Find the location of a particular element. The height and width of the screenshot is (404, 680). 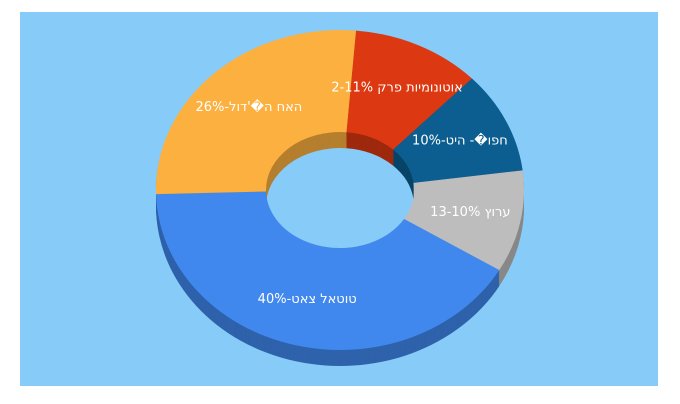

slice-label: ערוץ 13-10% is located at coordinates (470, 212).